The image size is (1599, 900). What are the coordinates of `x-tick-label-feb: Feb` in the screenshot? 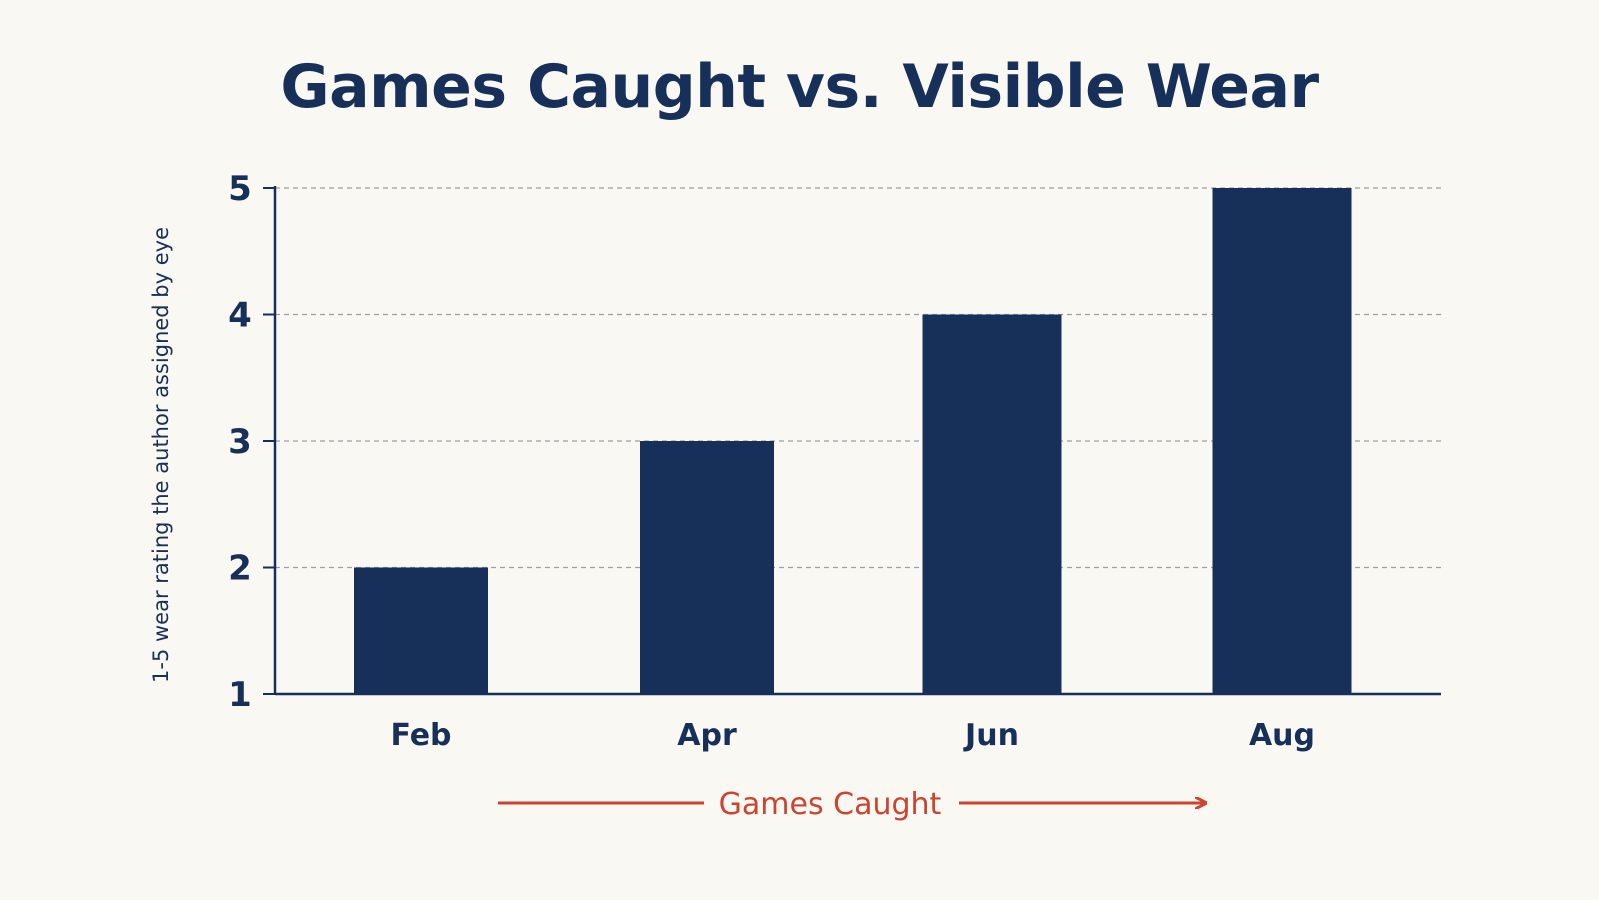 It's located at (420, 735).